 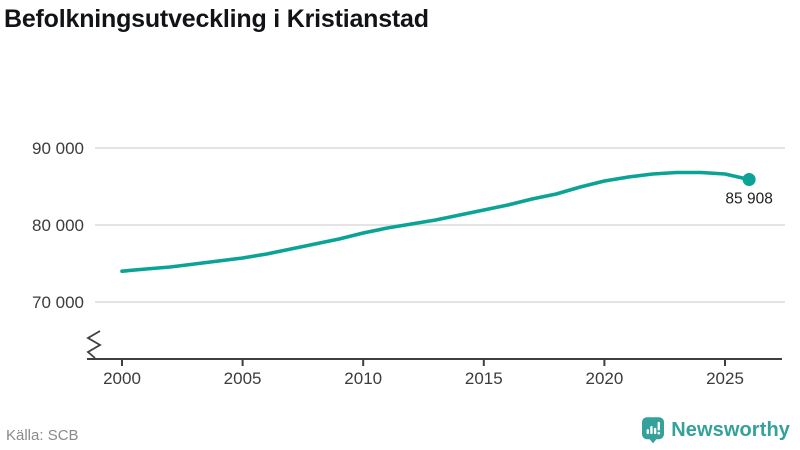 I want to click on newsworthy-bubble-barchart-icon, so click(x=653, y=430).